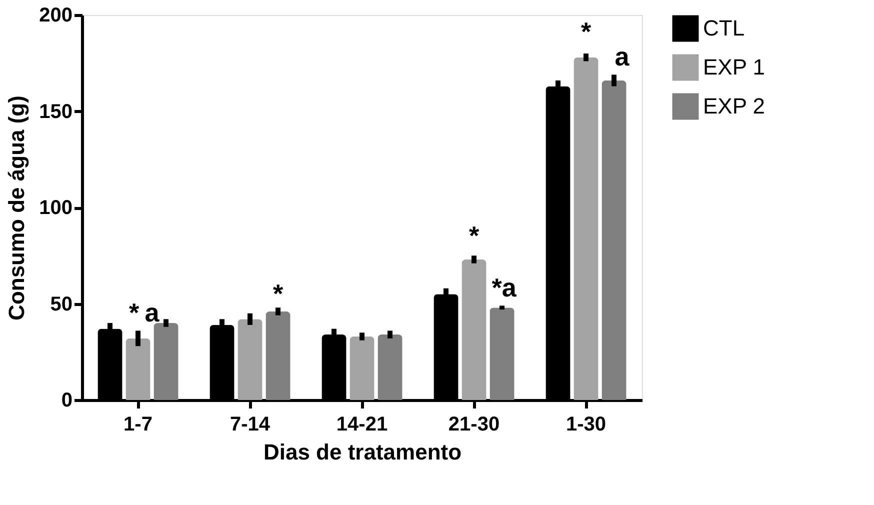  What do you see at coordinates (66, 401) in the screenshot?
I see `y-tick-label: 0` at bounding box center [66, 401].